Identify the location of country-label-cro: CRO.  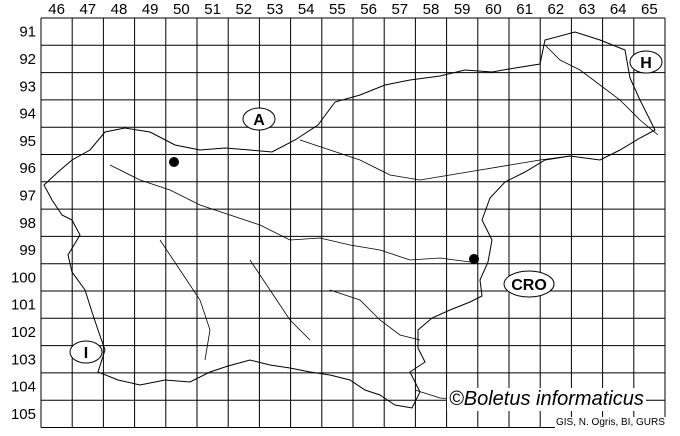
(529, 284).